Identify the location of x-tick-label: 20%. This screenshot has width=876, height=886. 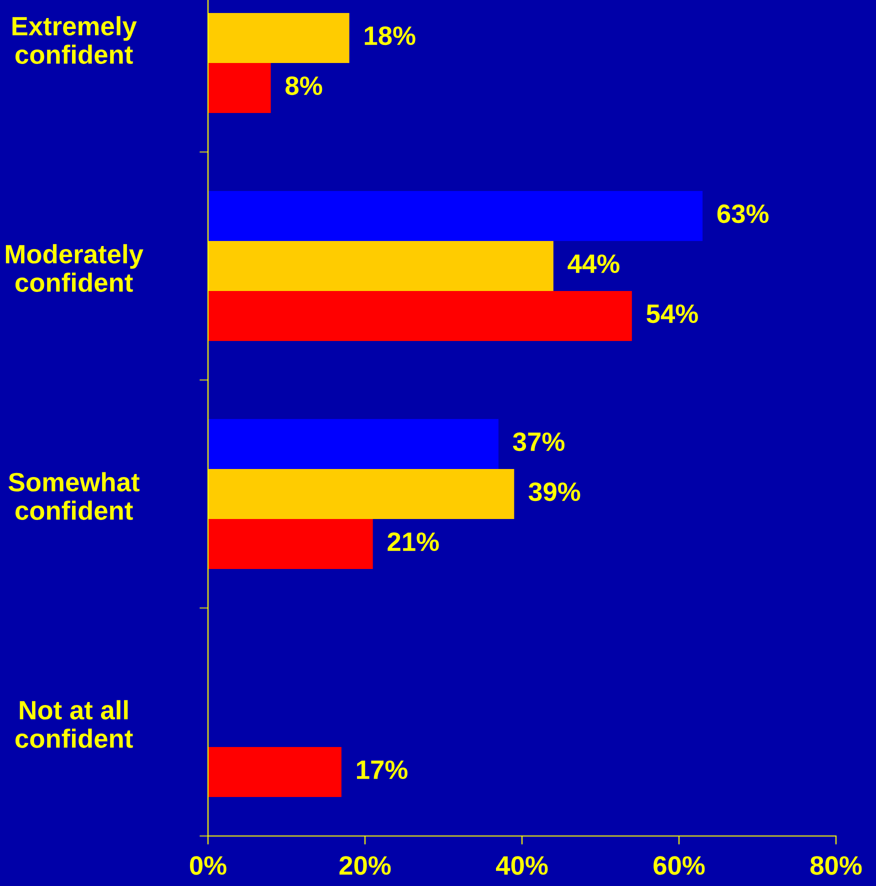
(365, 865).